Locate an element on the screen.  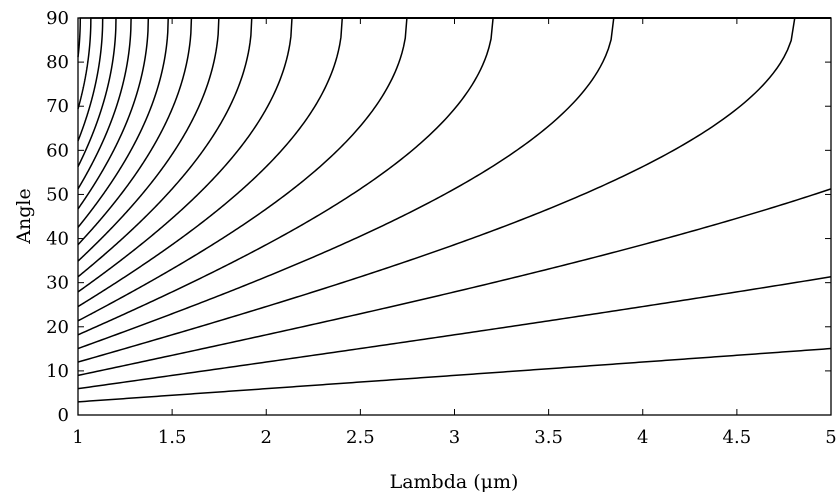
y-tick-label: 40 is located at coordinates (57, 239).